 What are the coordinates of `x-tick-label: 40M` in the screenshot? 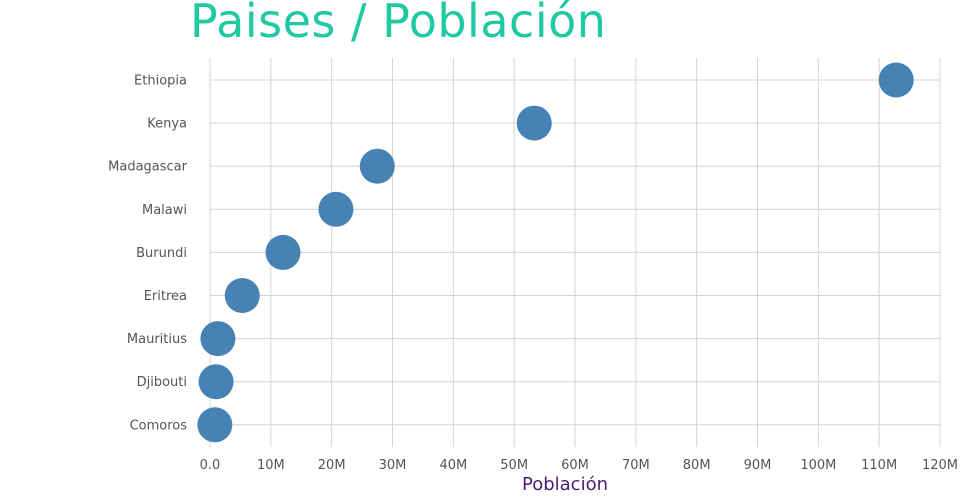 It's located at (453, 465).